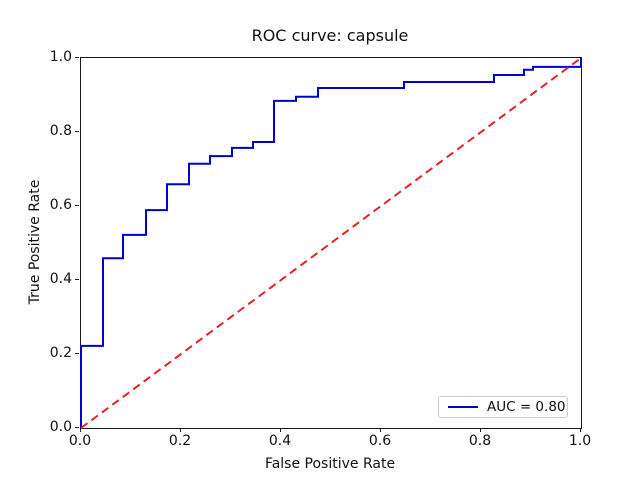  What do you see at coordinates (380, 441) in the screenshot?
I see `x-tick-label: 0.6` at bounding box center [380, 441].